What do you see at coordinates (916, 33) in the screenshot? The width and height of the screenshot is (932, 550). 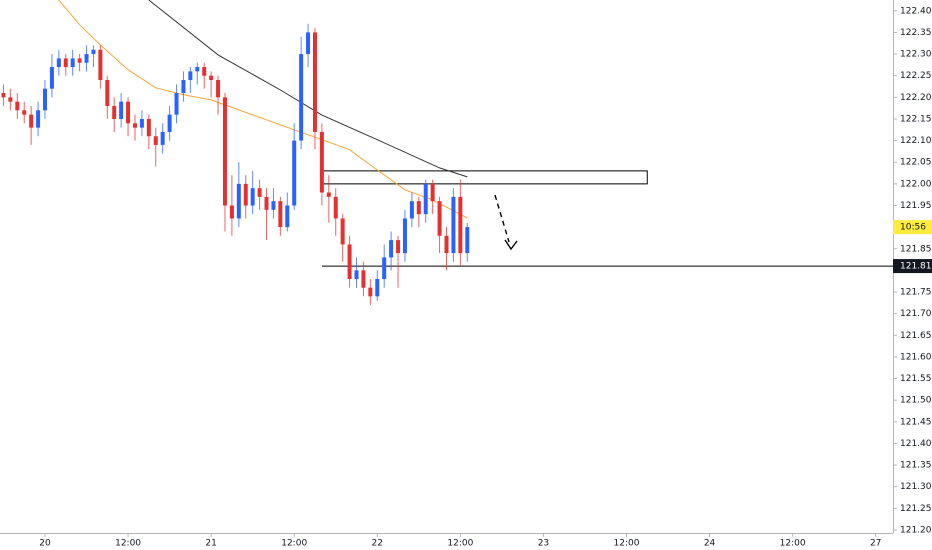 I see `y-tick-label: 122.350` at bounding box center [916, 33].